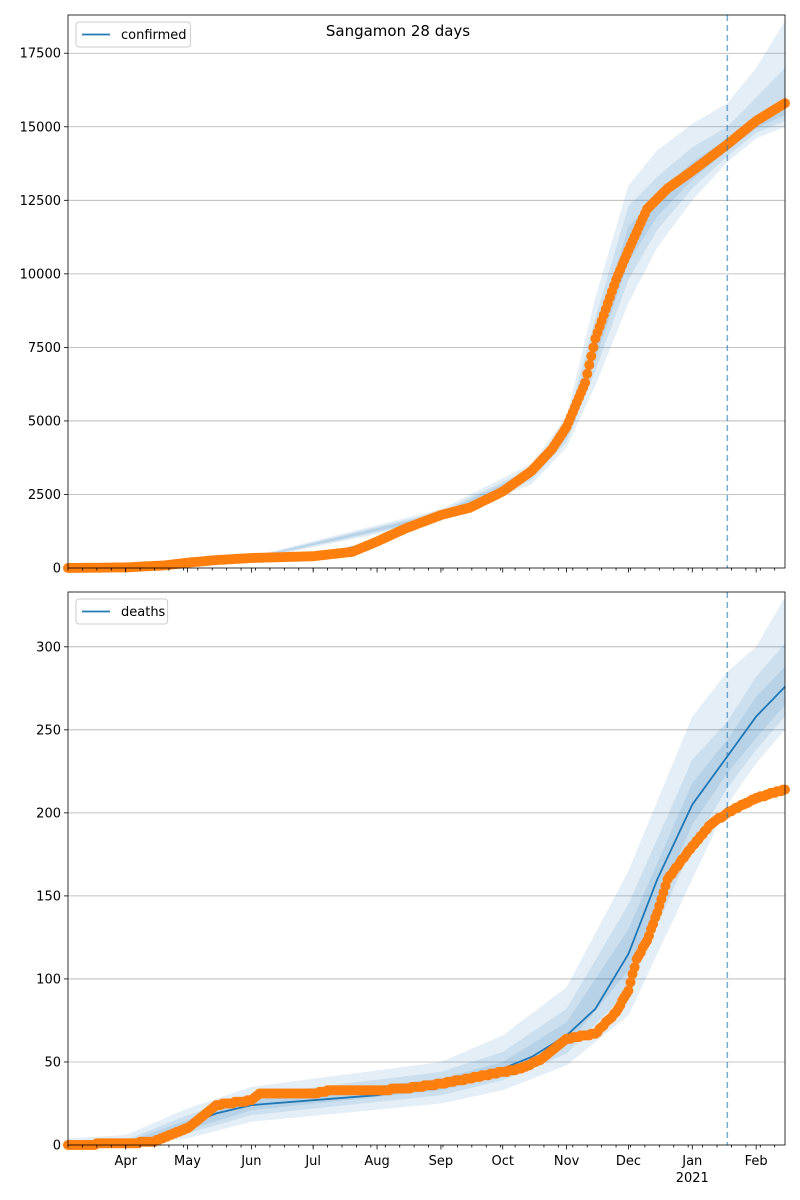 Image resolution: width=800 pixels, height=1200 pixels. I want to click on legend: confirmed, so click(133, 34).